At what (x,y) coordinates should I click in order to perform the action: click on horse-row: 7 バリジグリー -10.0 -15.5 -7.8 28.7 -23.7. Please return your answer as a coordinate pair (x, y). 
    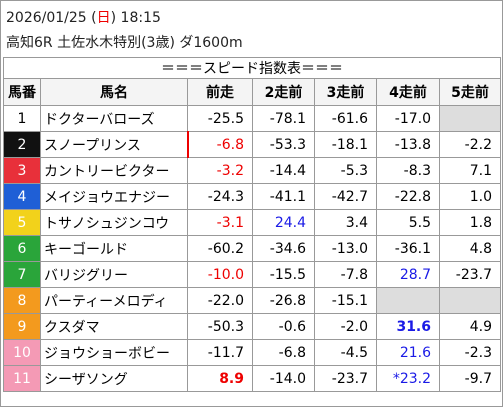
    Looking at the image, I should click on (252, 274).